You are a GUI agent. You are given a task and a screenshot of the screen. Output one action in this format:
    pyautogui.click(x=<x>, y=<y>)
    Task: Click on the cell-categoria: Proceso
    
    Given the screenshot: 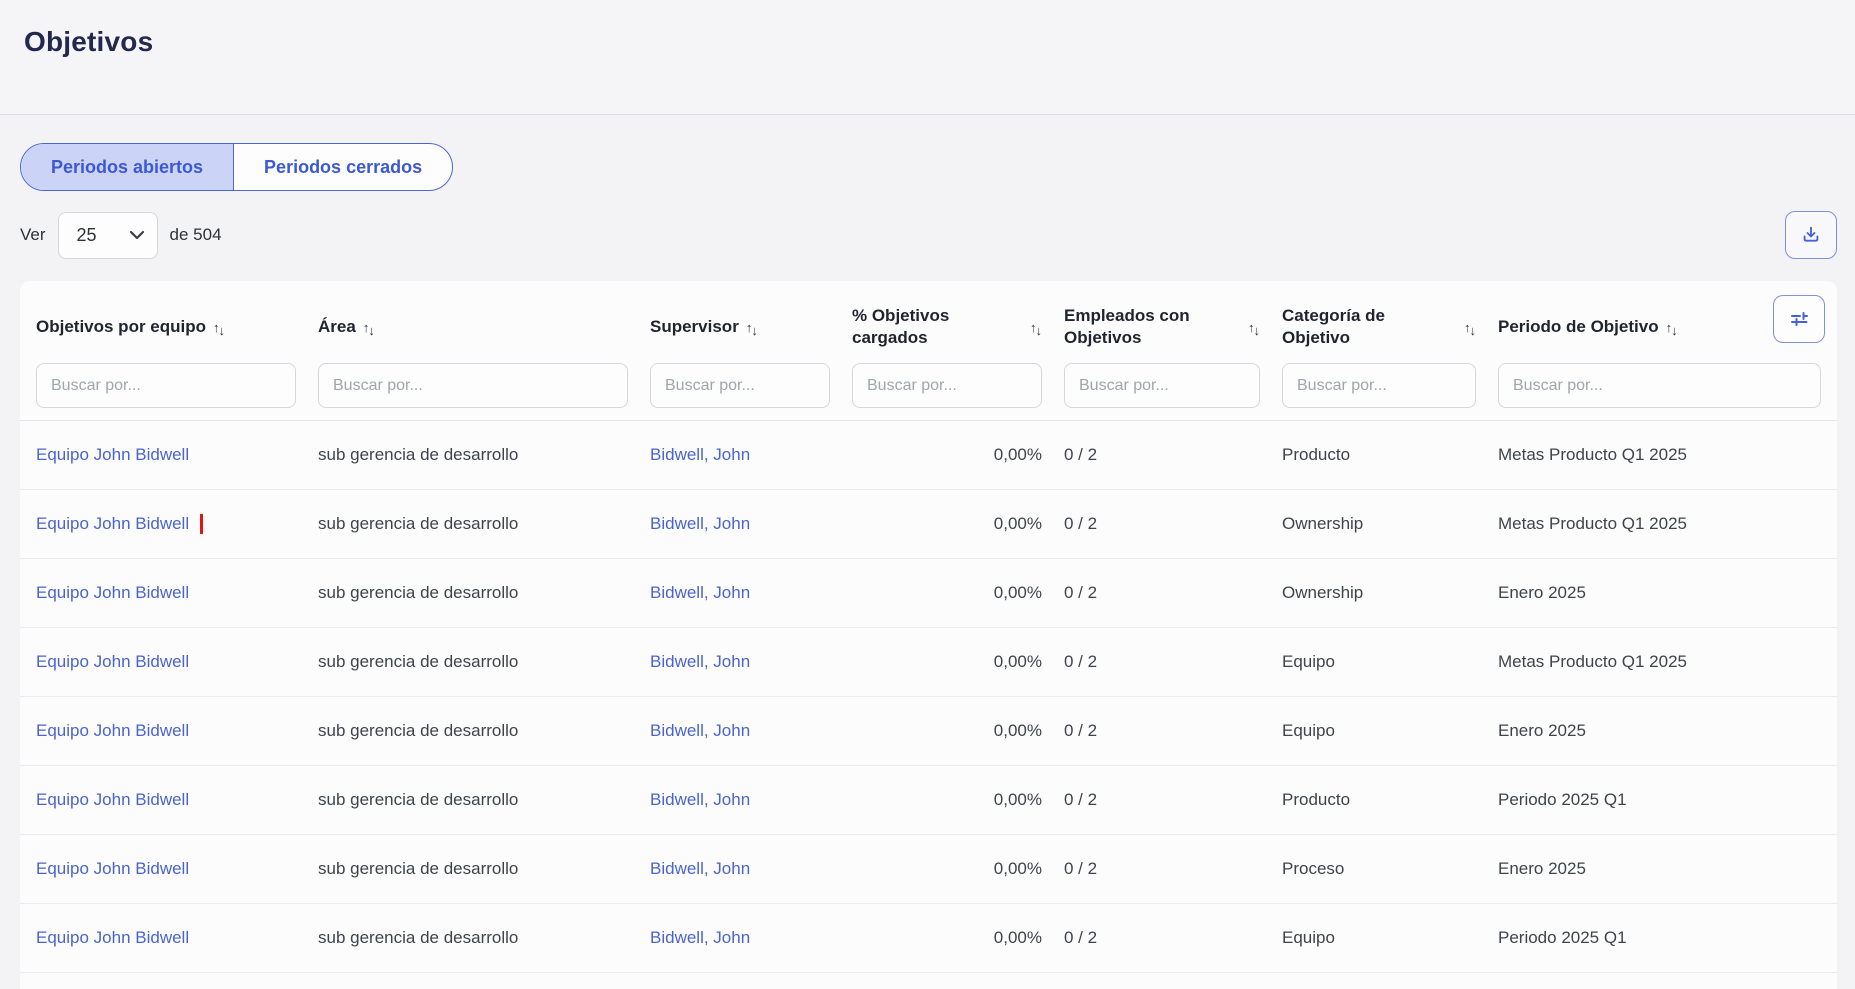 What is the action you would take?
    pyautogui.click(x=1313, y=868)
    